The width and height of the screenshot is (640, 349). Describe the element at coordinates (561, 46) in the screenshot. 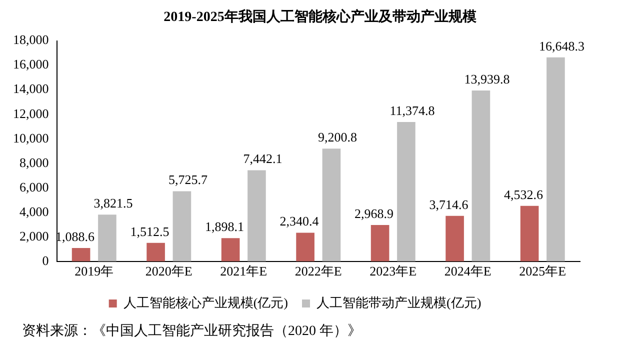

I see `data-label: 16,648.3` at that location.